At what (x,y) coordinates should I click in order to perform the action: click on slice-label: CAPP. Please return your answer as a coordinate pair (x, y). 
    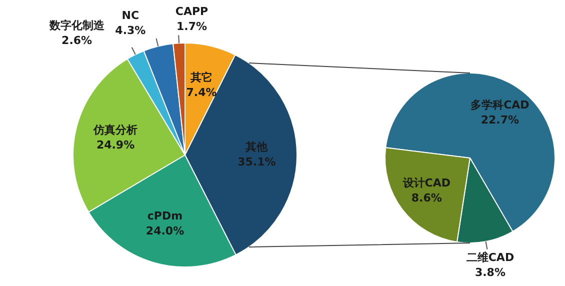
    Looking at the image, I should click on (191, 11).